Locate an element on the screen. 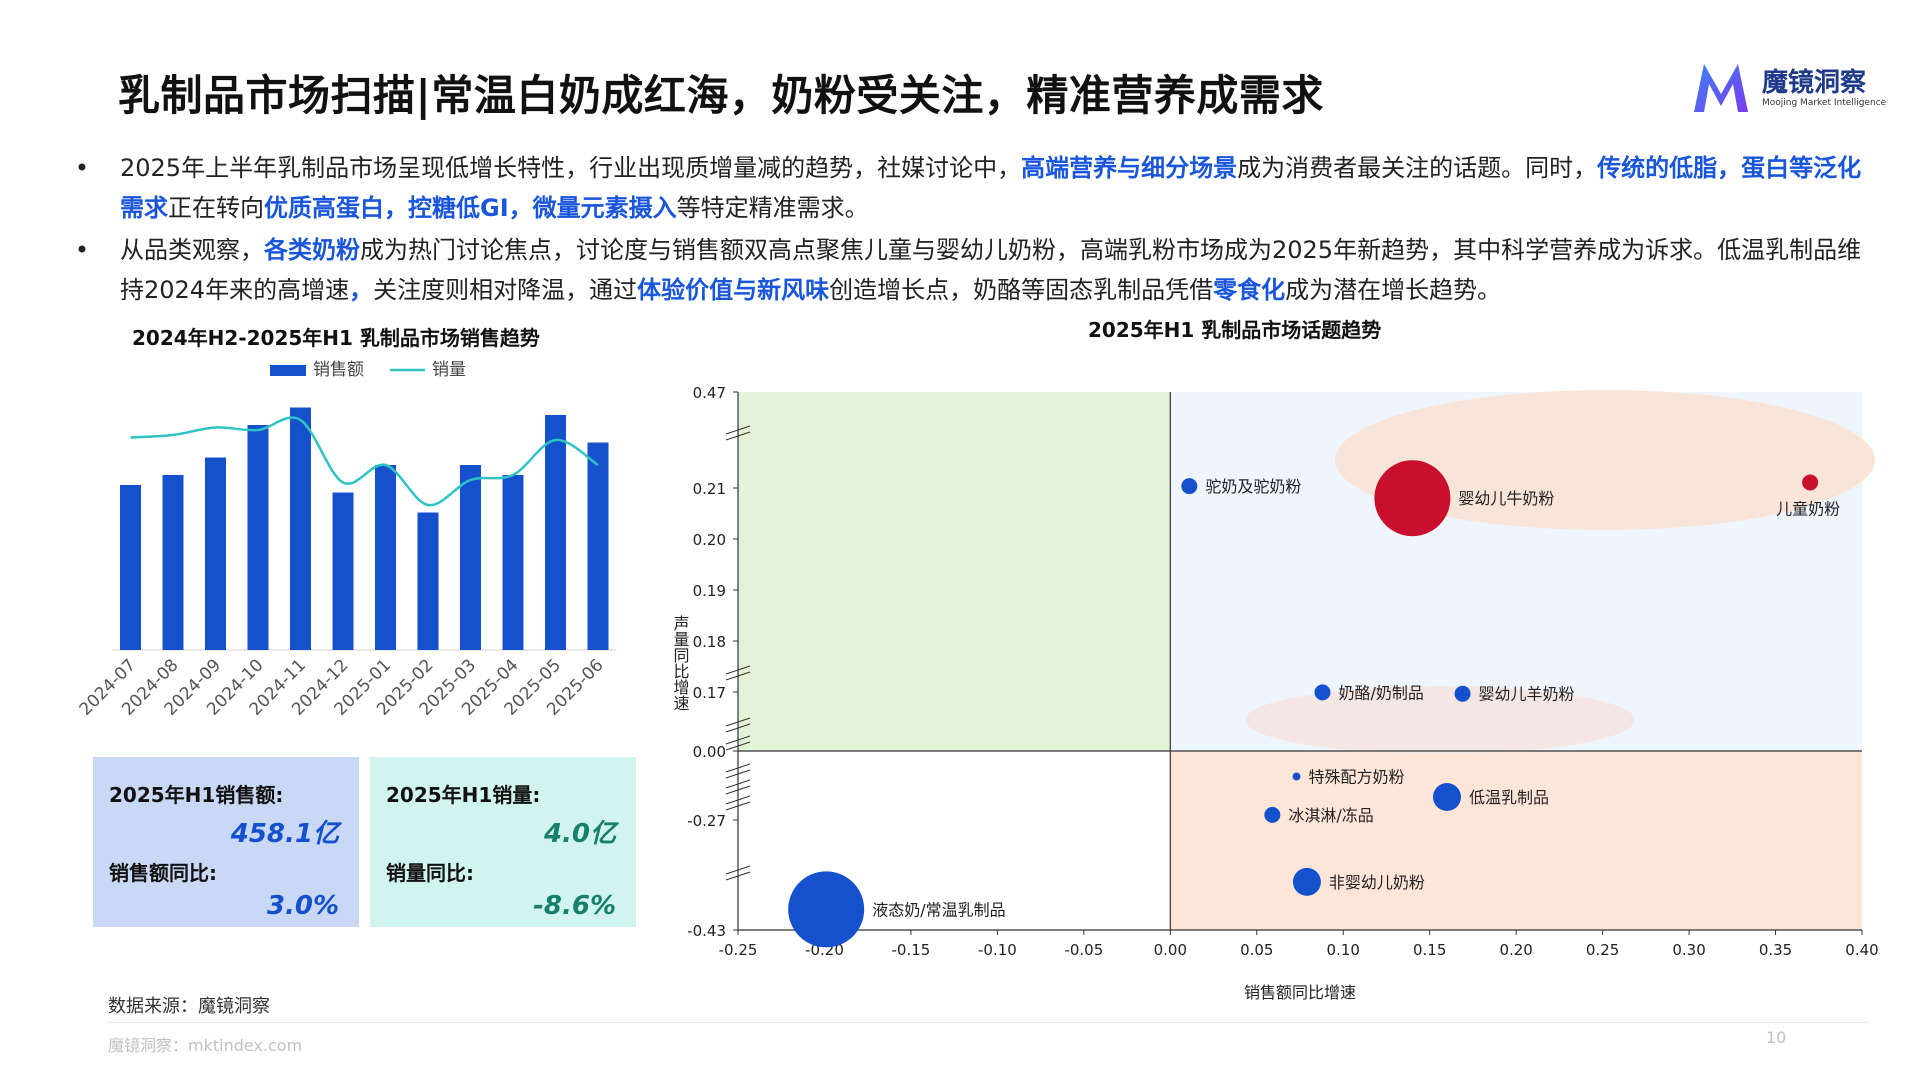  highlight-text: 零食化 is located at coordinates (1249, 290).